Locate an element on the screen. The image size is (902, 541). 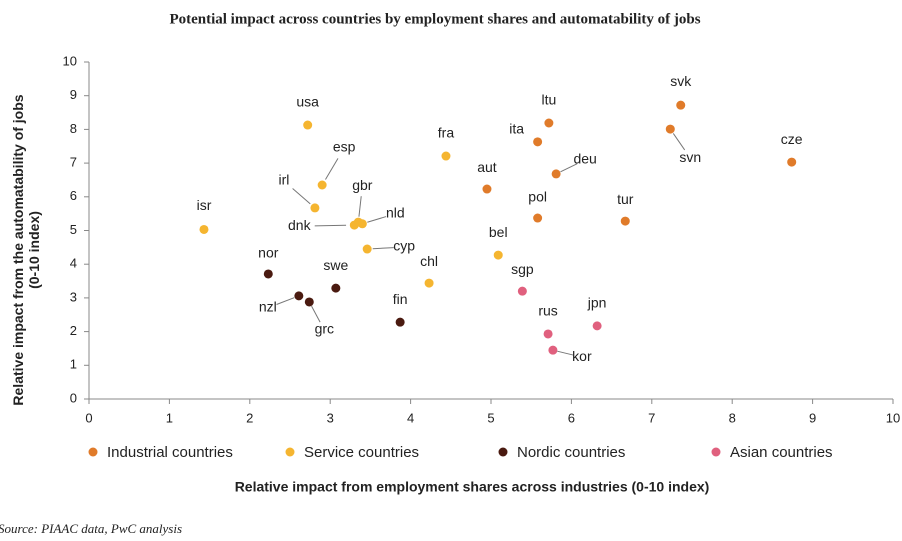
legend-label: Industrial countries is located at coordinates (170, 452).